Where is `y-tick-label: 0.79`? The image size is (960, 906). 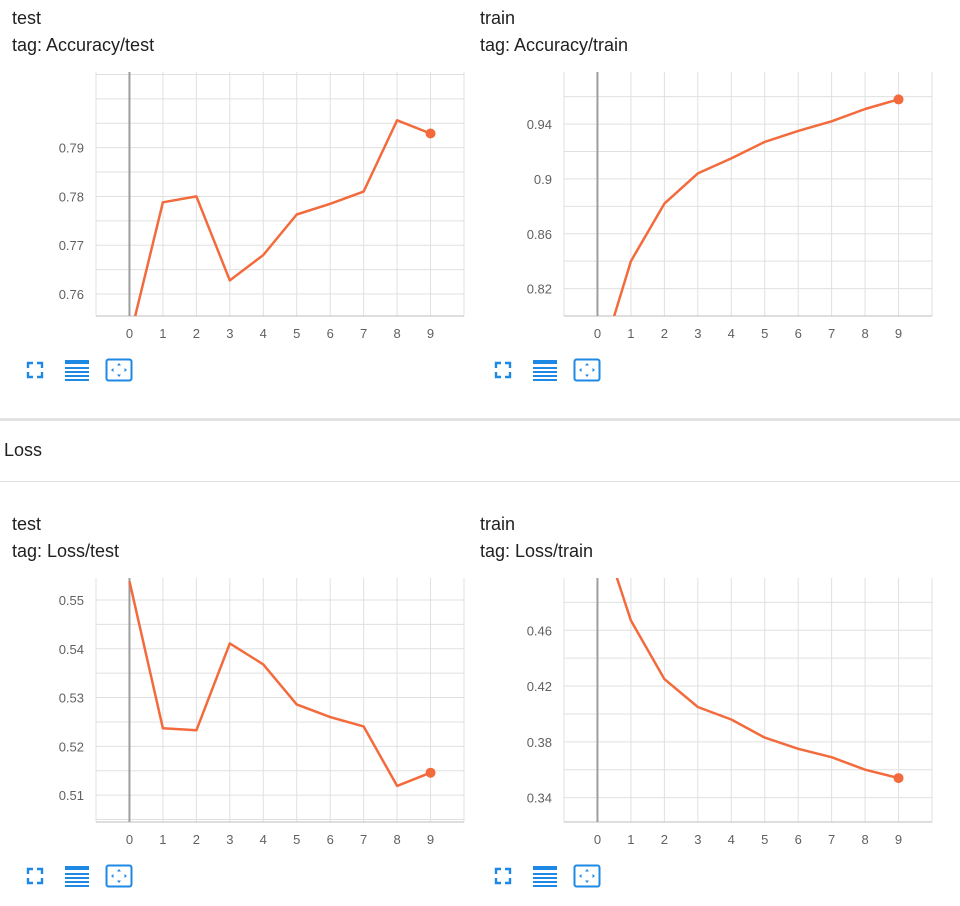 y-tick-label: 0.79 is located at coordinates (71, 148).